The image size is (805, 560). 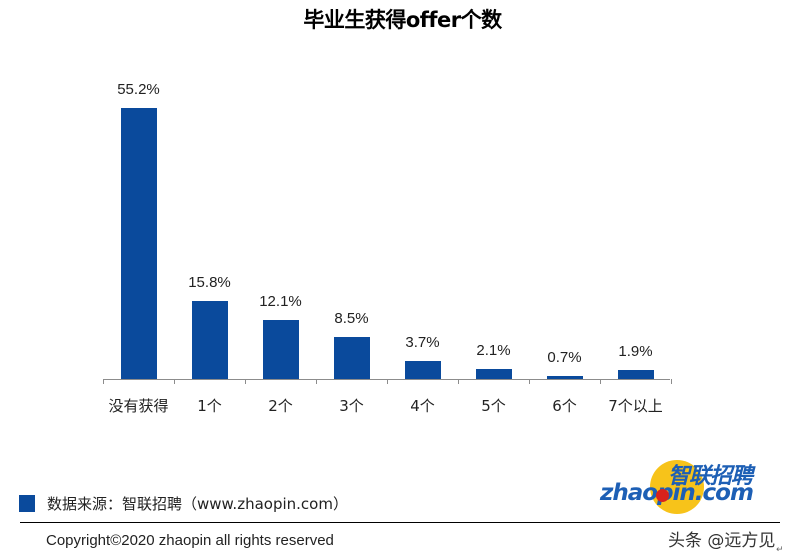 What do you see at coordinates (780, 549) in the screenshot?
I see `return-mark-icon: ↵` at bounding box center [780, 549].